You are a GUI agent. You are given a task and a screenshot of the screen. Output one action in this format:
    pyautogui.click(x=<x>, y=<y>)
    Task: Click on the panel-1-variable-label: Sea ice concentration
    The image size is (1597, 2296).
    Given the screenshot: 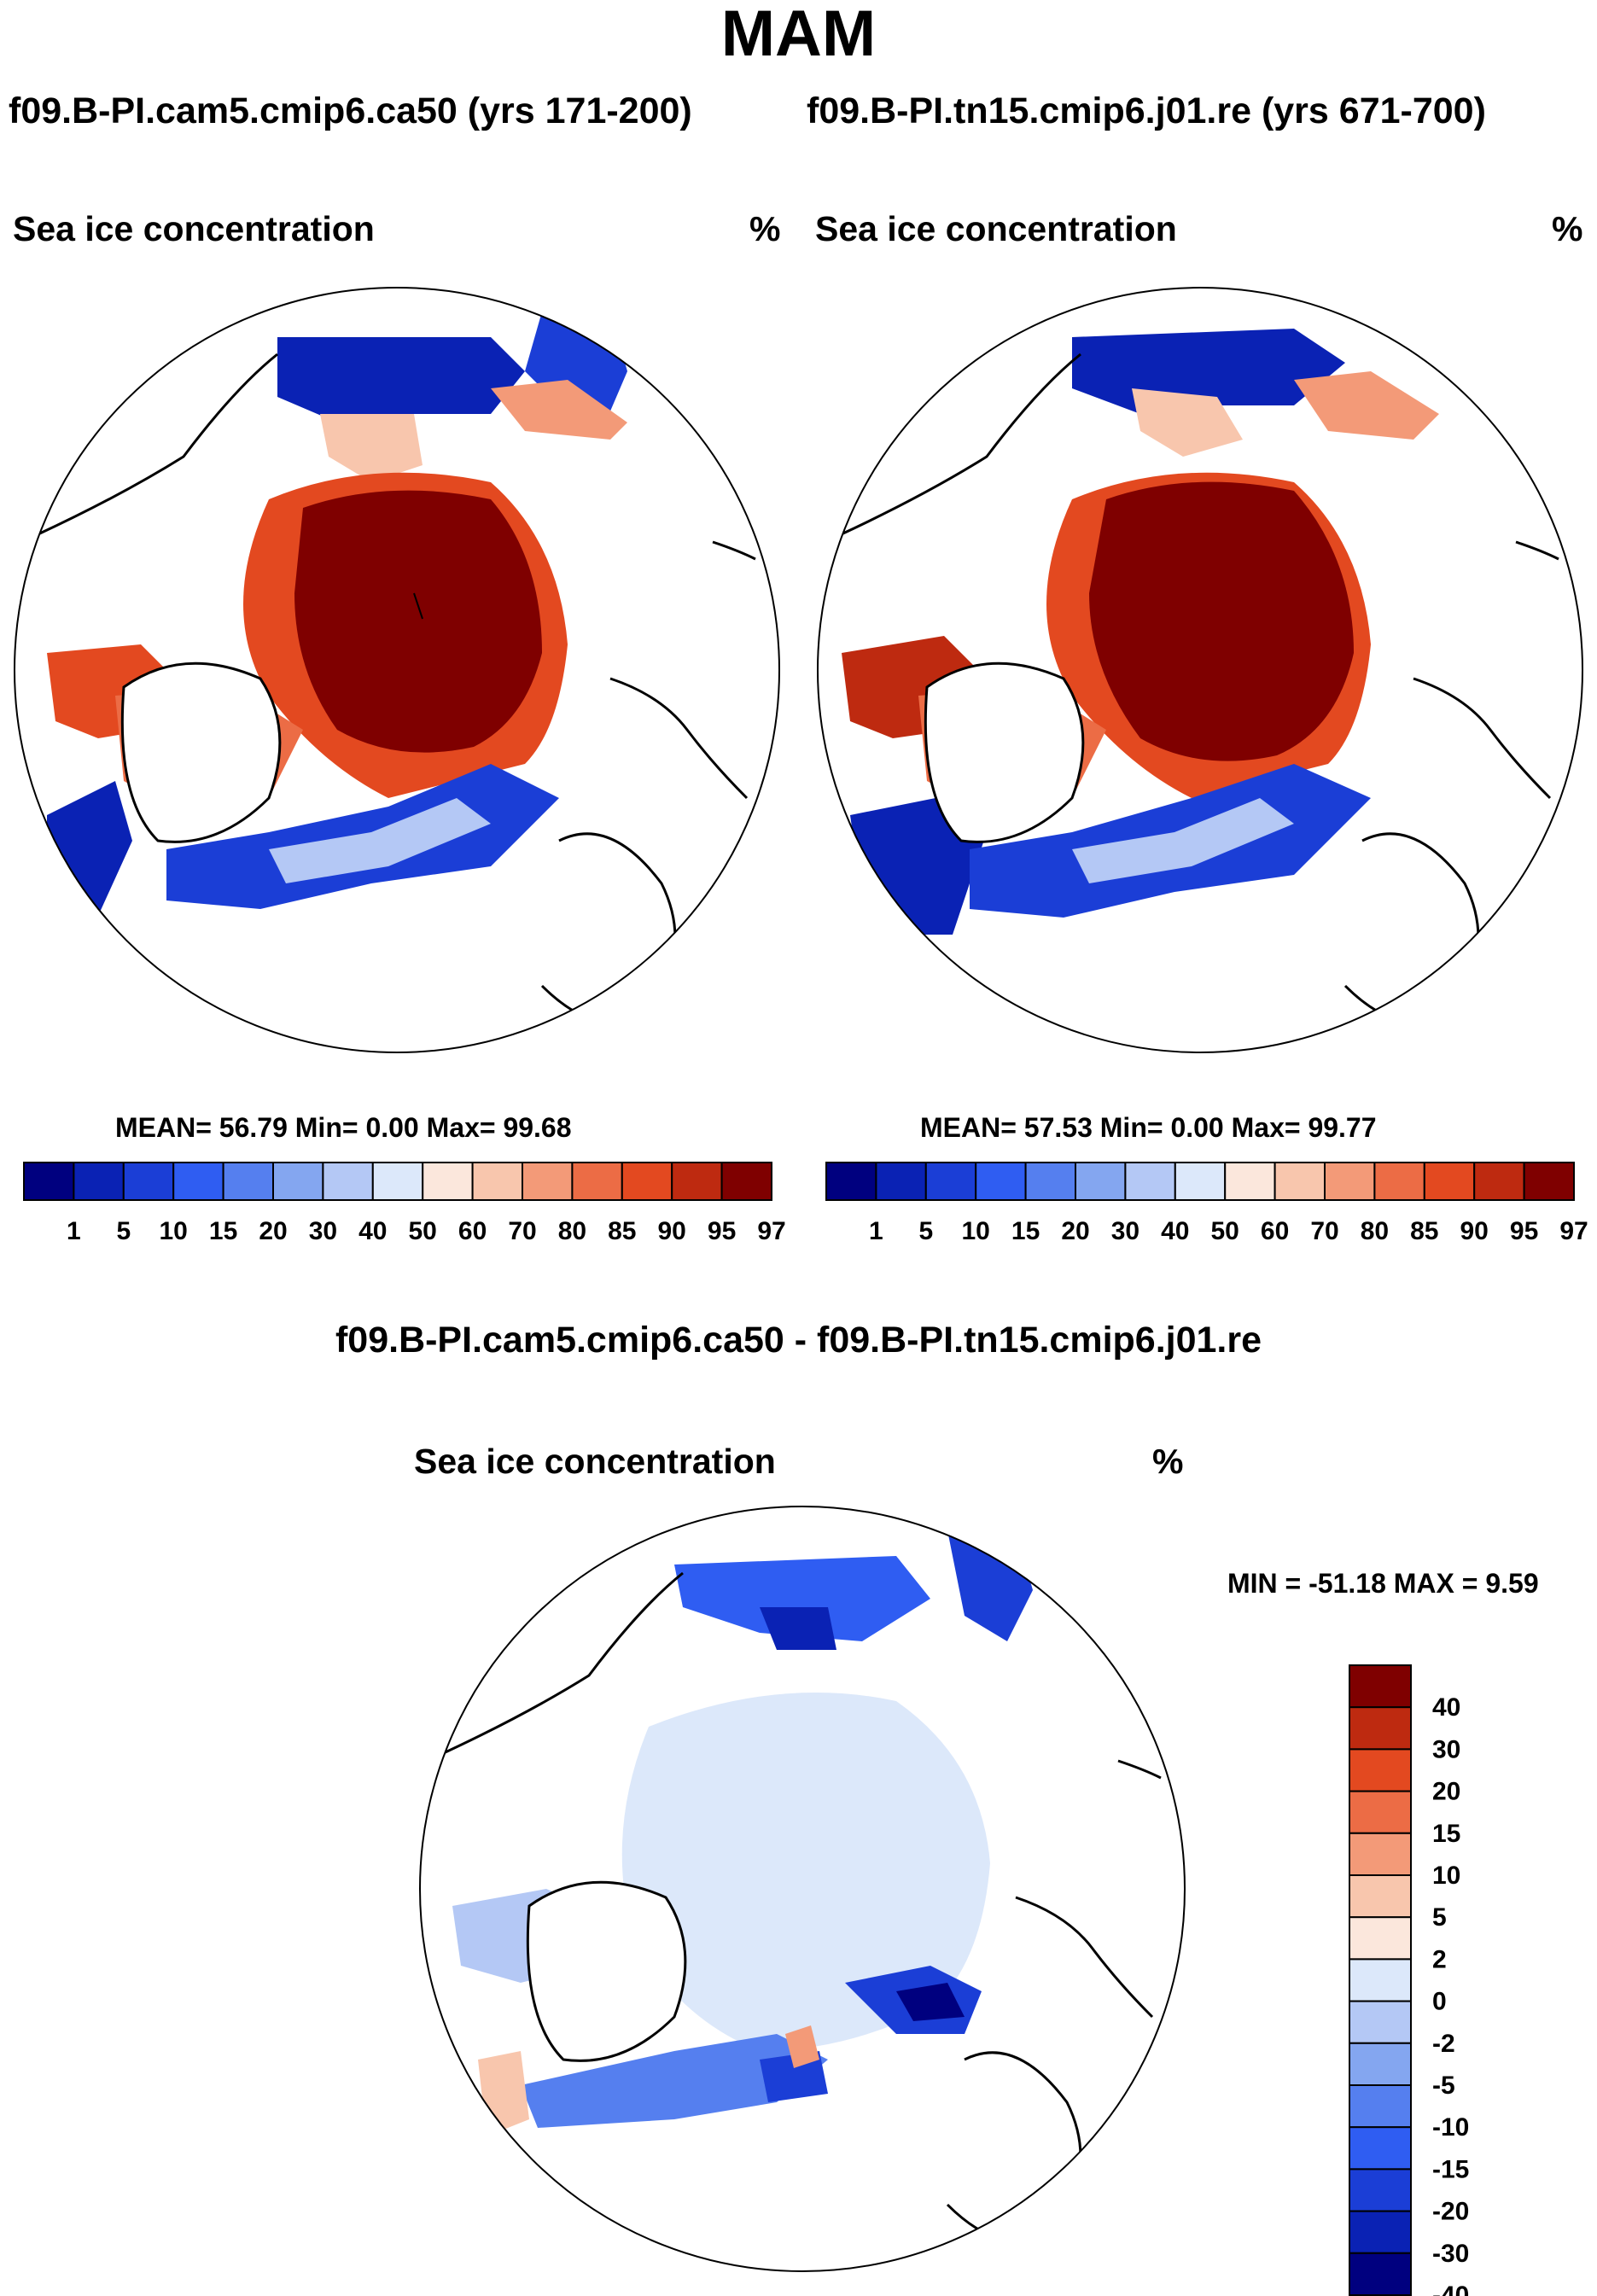 What is the action you would take?
    pyautogui.click(x=194, y=229)
    